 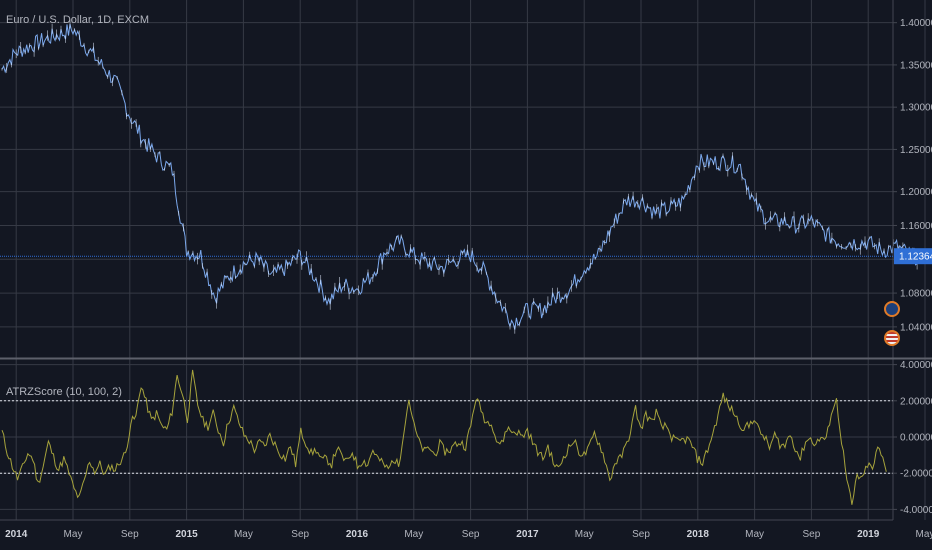 What do you see at coordinates (466, 256) in the screenshot?
I see `last-price-marker: 1.12364` at bounding box center [466, 256].